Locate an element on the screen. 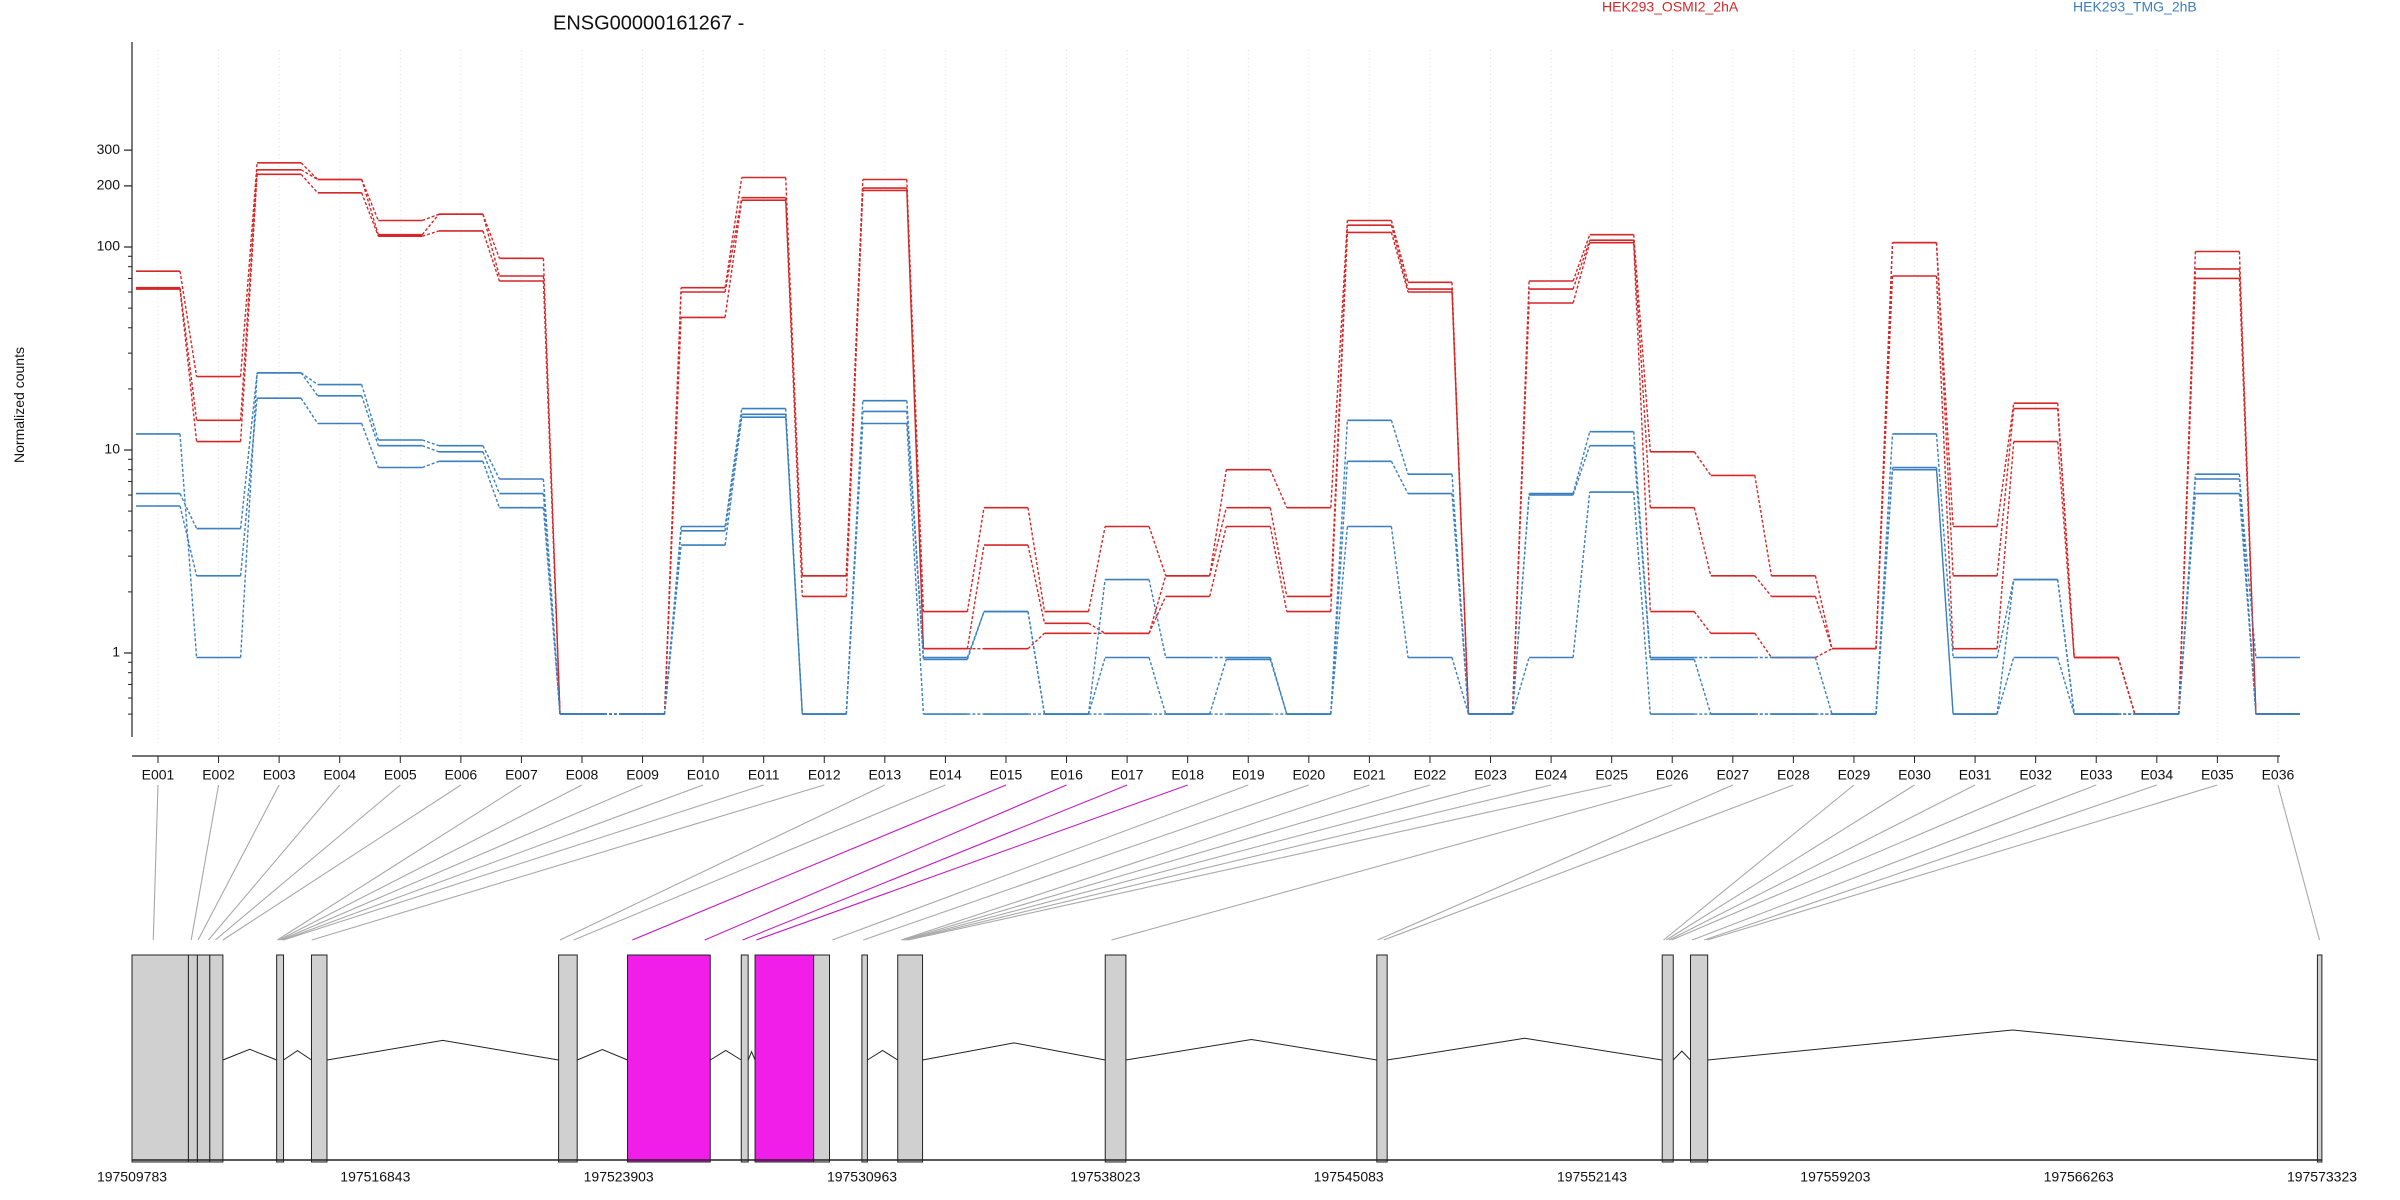  x-tick-label: E031 is located at coordinates (1975, 775).